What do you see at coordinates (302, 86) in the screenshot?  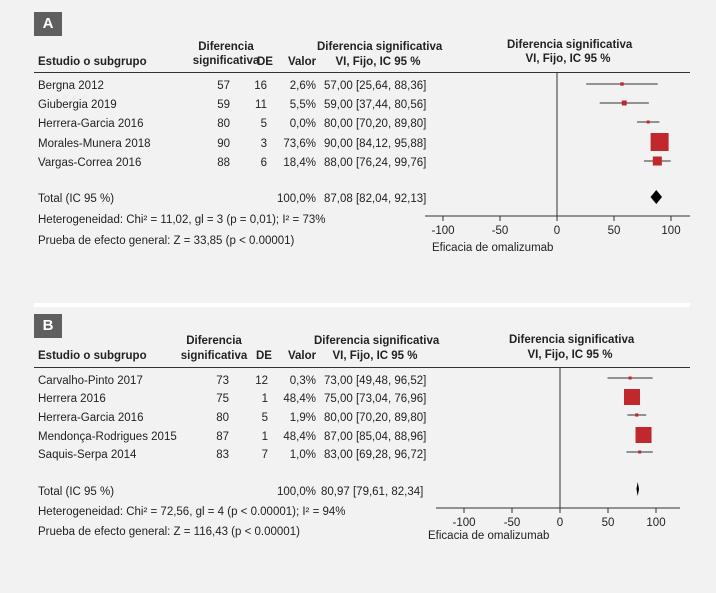 I see `study-weight: 2,6%` at bounding box center [302, 86].